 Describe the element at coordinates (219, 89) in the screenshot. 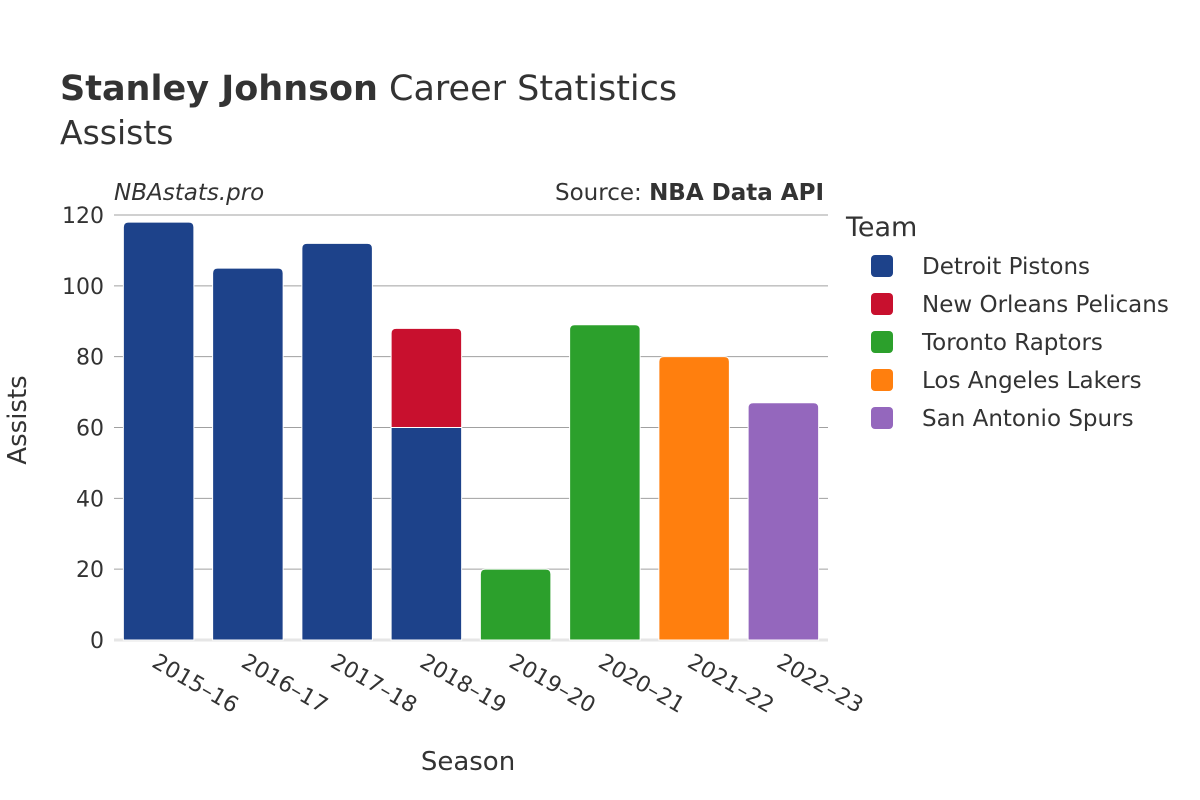

I see `chart-title-bold: Stanley Johnson` at that location.